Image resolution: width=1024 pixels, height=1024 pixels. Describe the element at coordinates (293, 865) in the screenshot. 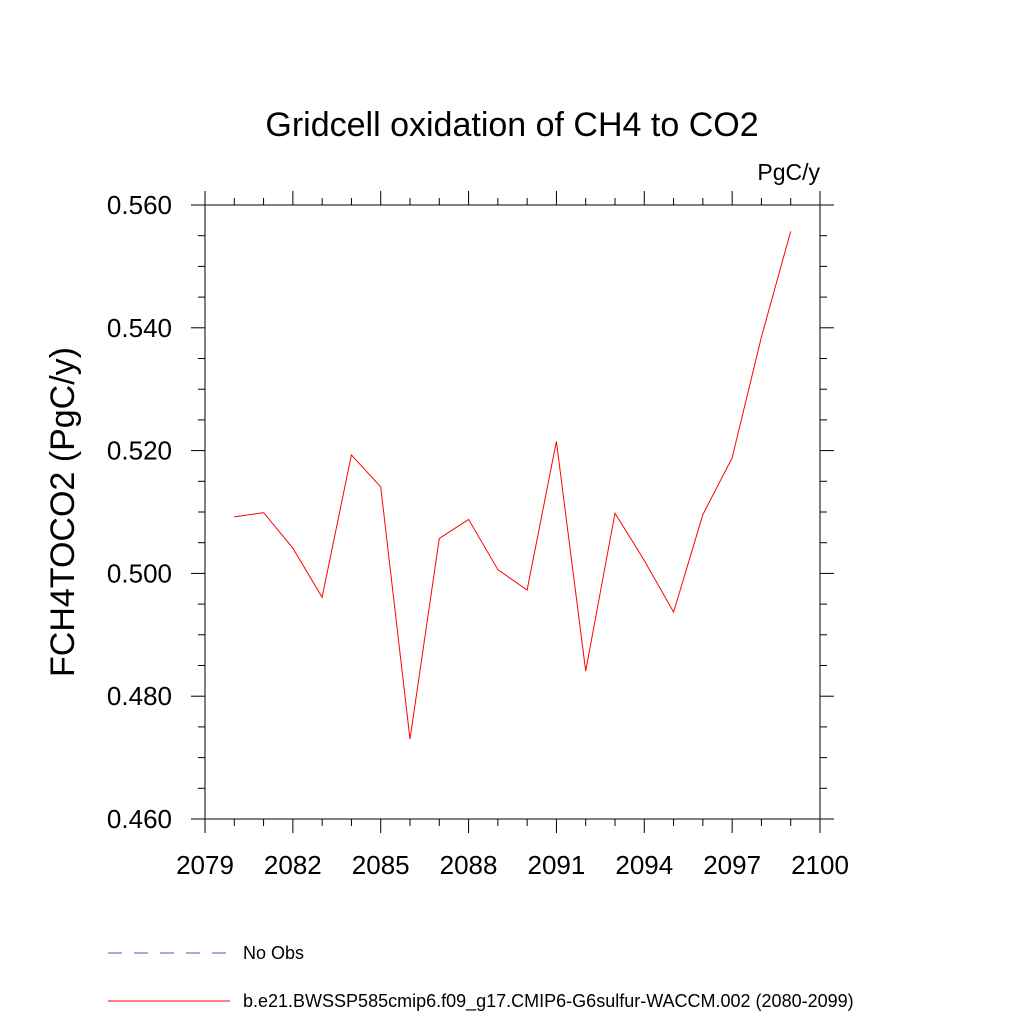

I see `x-tick-label: 2082` at that location.